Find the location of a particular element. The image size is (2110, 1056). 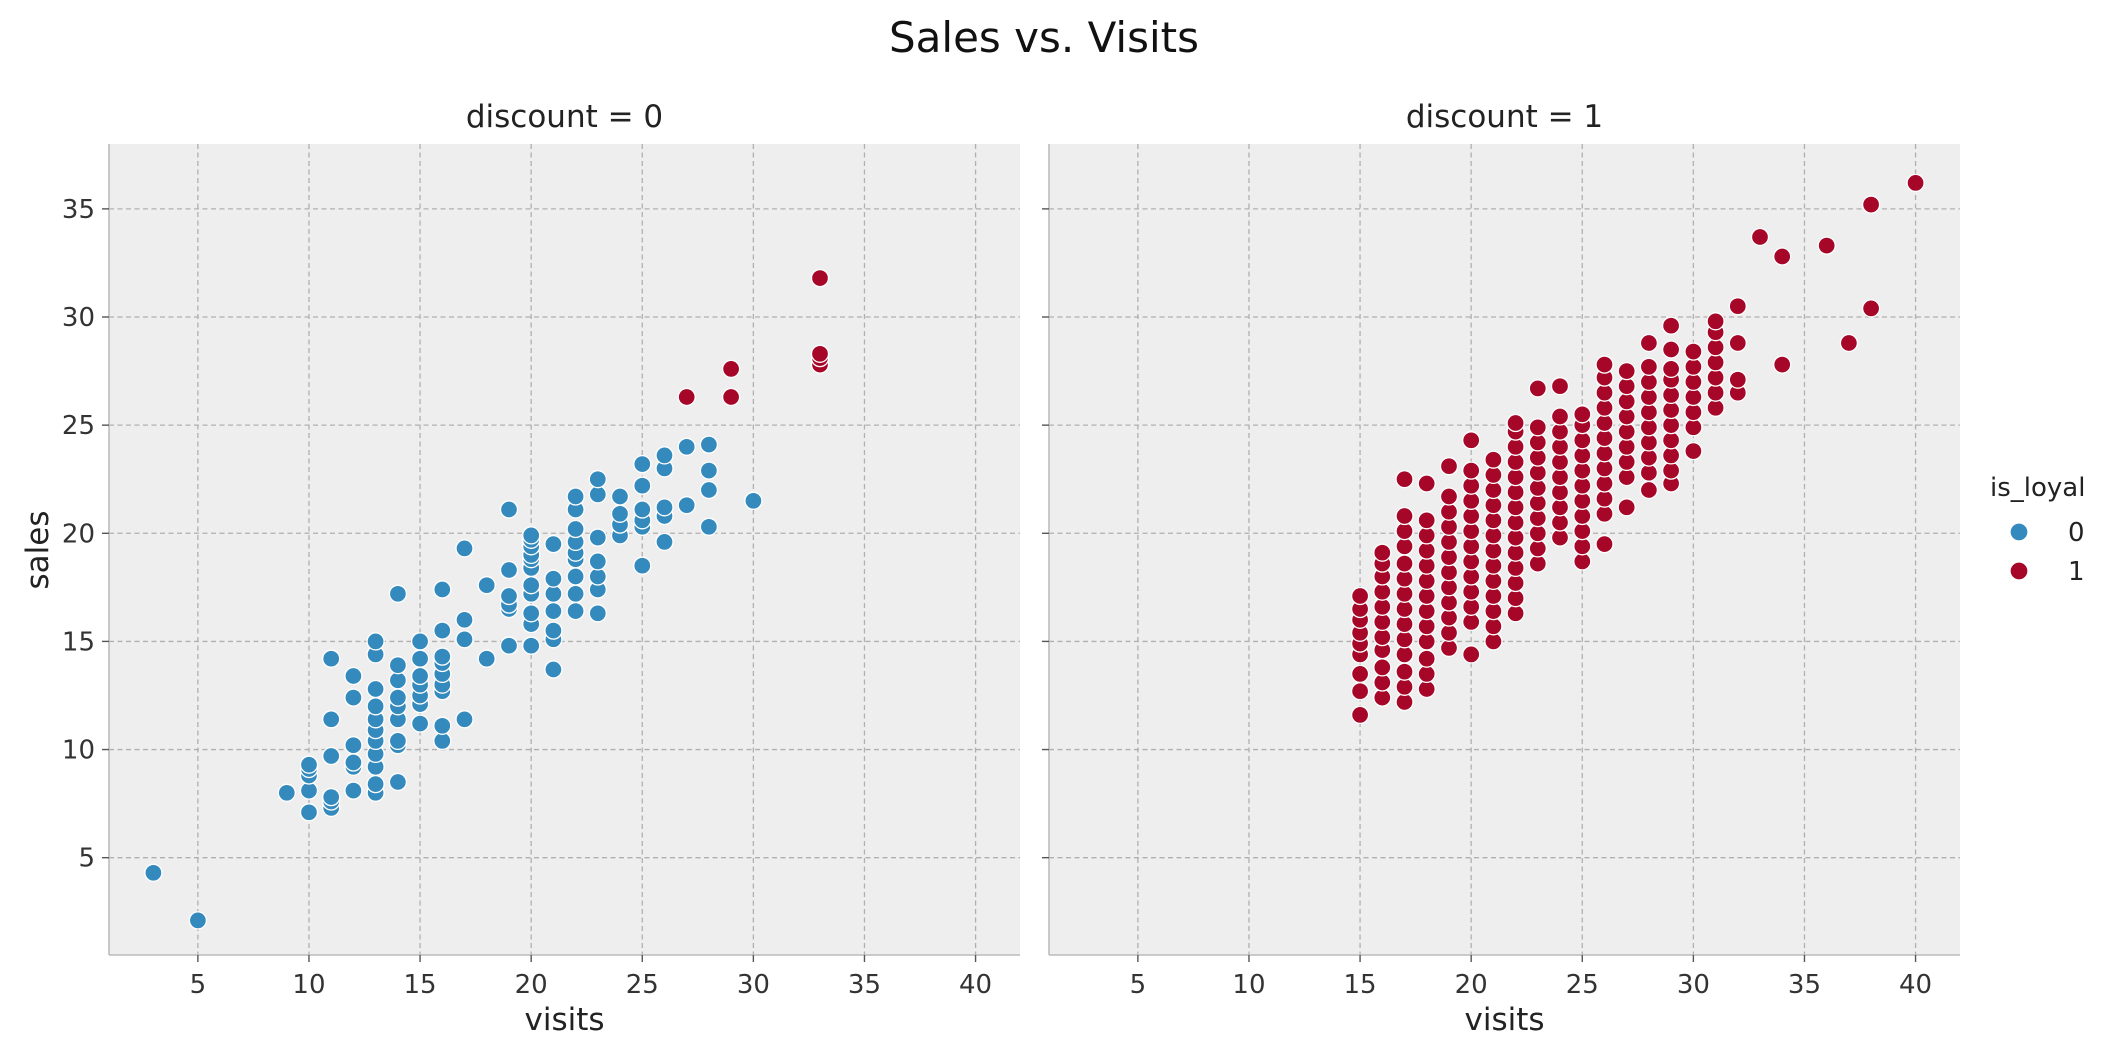

y-tick-label: 5 is located at coordinates (86, 859).